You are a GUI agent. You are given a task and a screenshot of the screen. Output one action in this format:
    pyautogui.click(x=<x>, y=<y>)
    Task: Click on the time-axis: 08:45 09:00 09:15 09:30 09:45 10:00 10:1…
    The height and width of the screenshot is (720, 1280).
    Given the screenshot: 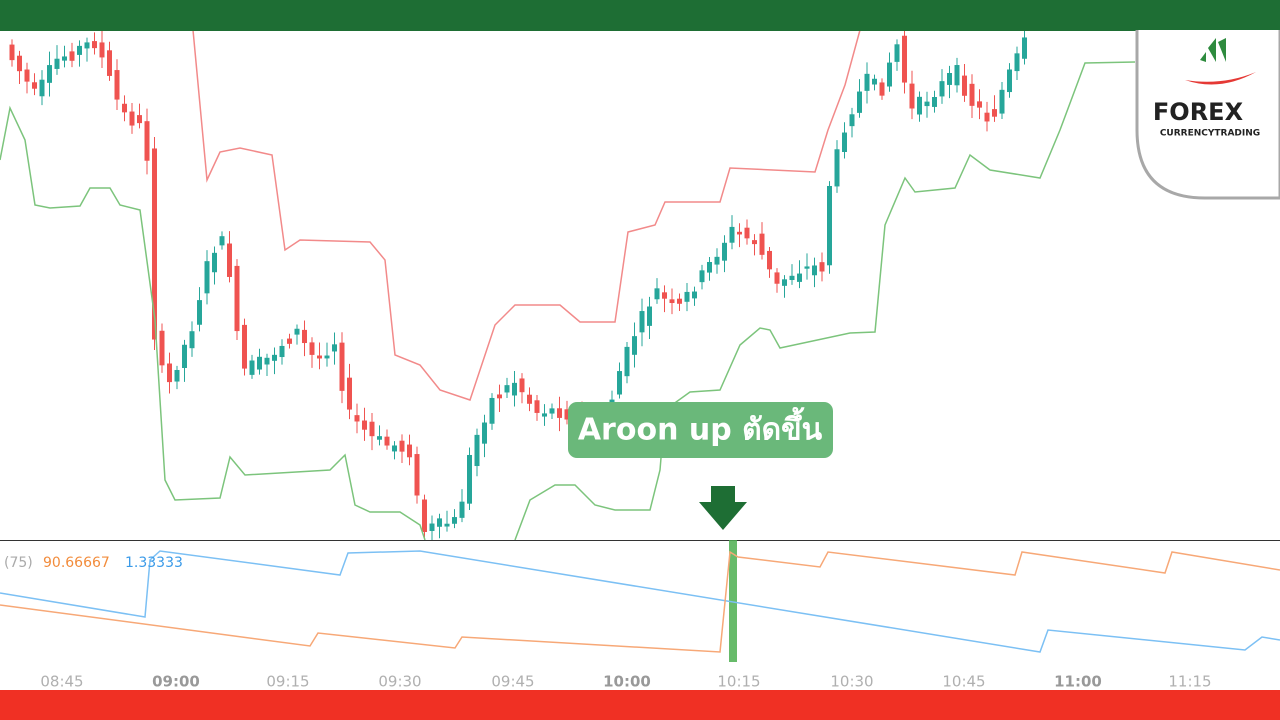 What is the action you would take?
    pyautogui.click(x=625, y=682)
    